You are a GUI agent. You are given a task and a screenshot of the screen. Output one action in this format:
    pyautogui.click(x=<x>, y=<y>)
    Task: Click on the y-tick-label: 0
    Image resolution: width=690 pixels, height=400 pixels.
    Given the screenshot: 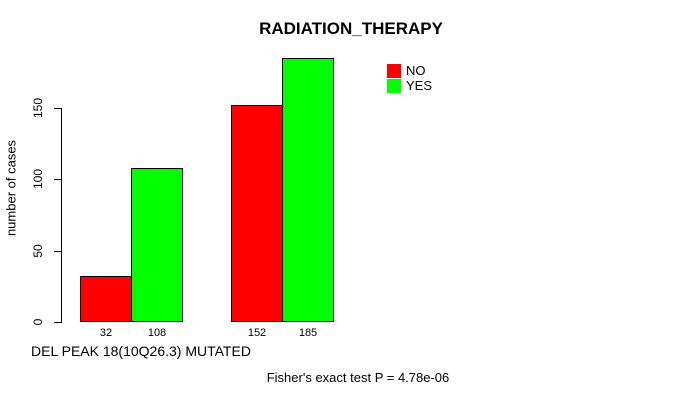 What is the action you would take?
    pyautogui.click(x=38, y=322)
    